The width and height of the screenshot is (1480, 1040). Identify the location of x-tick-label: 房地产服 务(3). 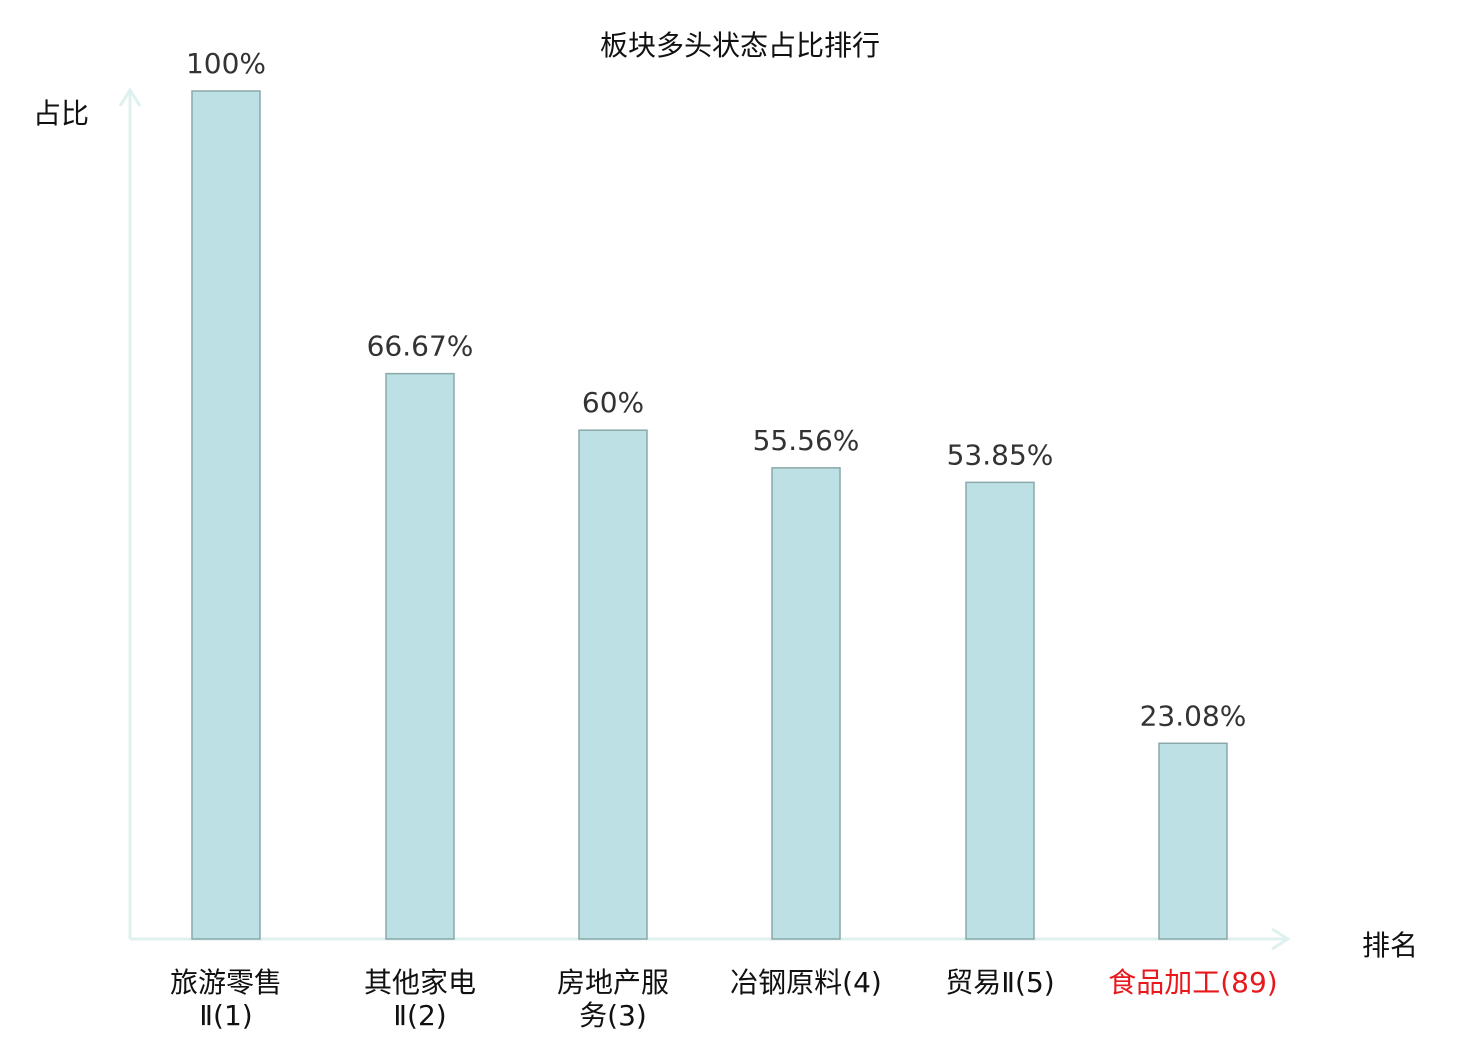
(613, 999).